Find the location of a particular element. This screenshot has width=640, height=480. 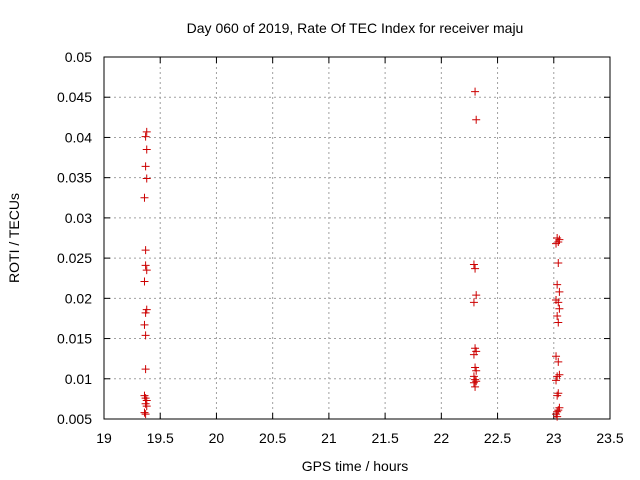

x-tick-label: 22 is located at coordinates (442, 438).